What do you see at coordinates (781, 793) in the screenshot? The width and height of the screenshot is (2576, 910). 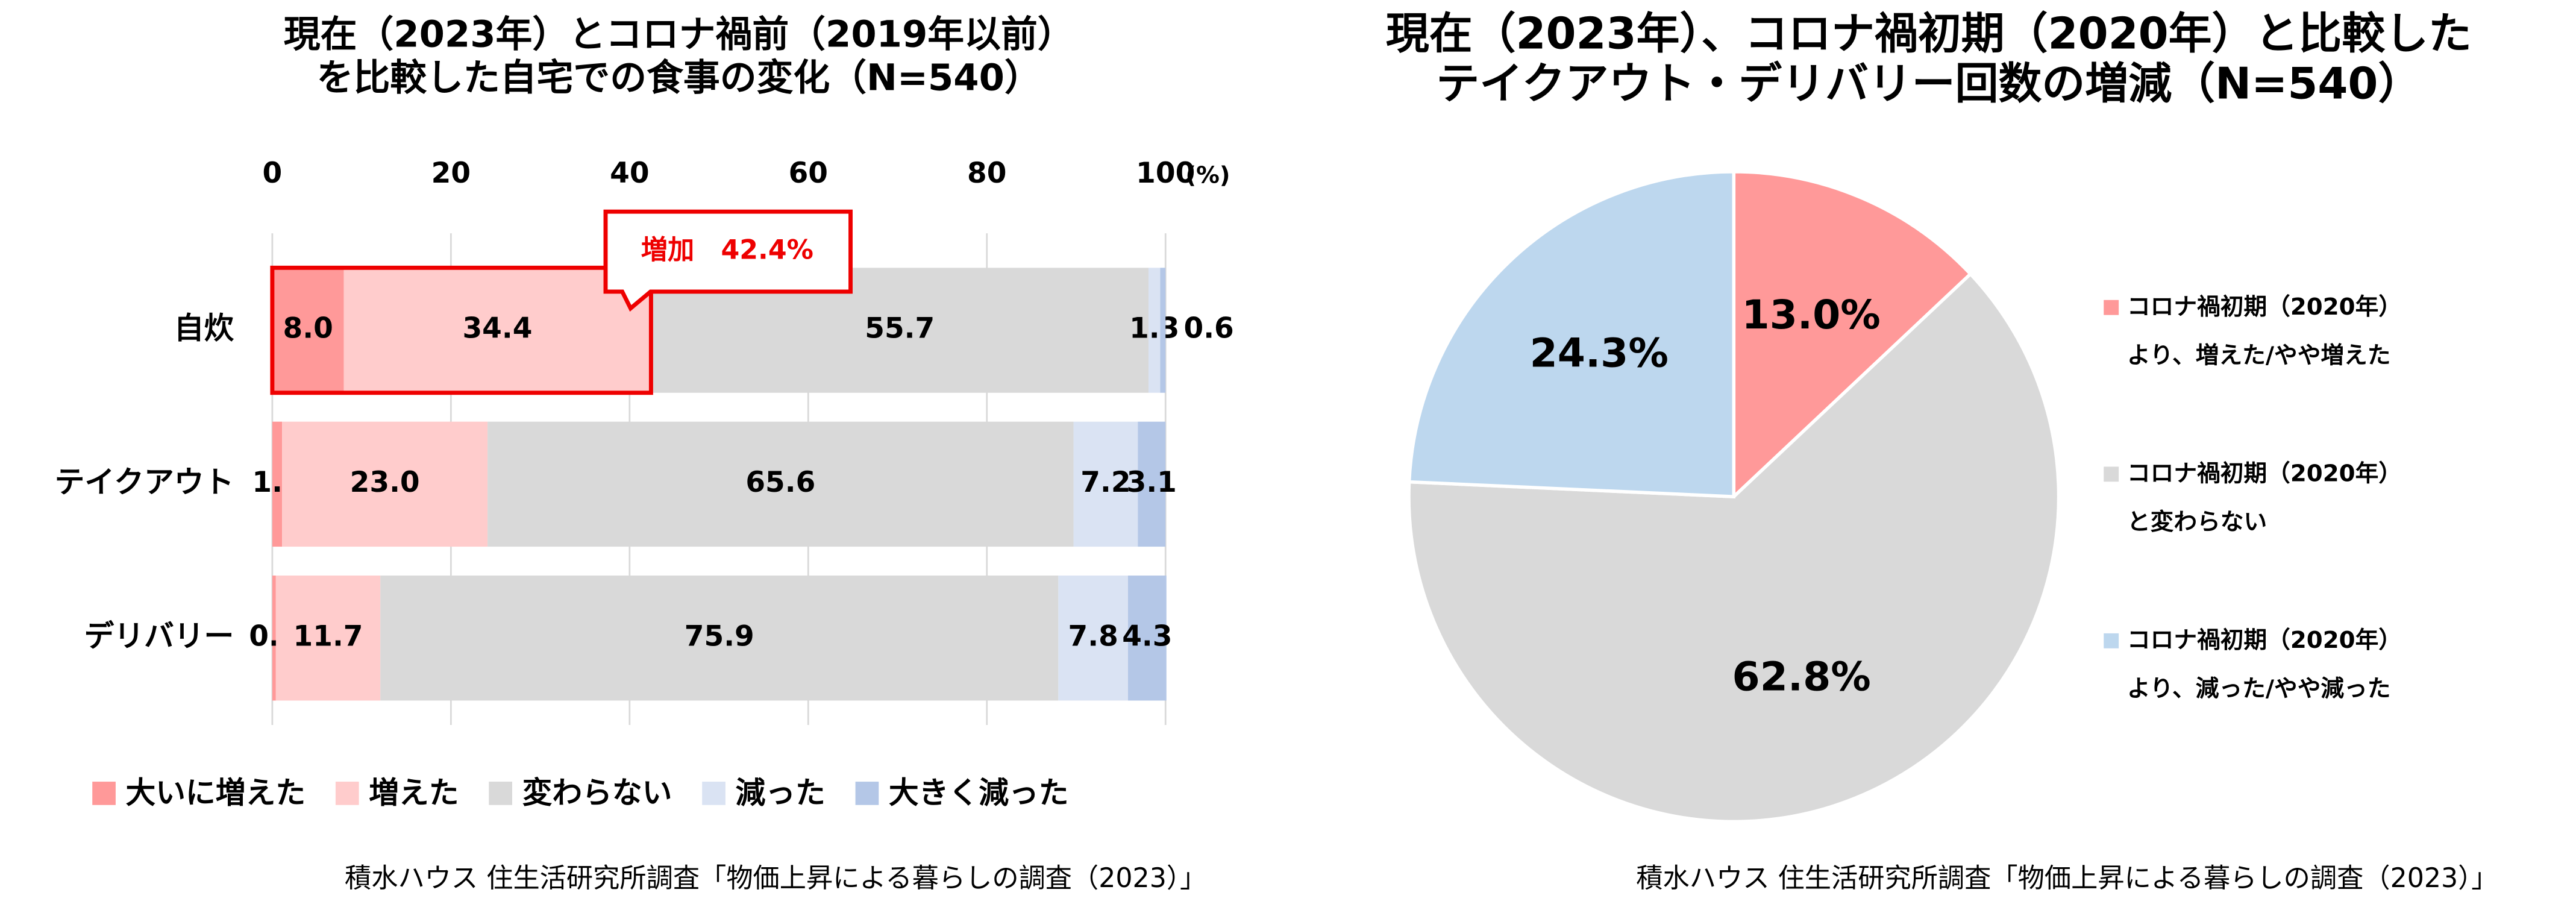 I see `legend-label: 減った` at bounding box center [781, 793].